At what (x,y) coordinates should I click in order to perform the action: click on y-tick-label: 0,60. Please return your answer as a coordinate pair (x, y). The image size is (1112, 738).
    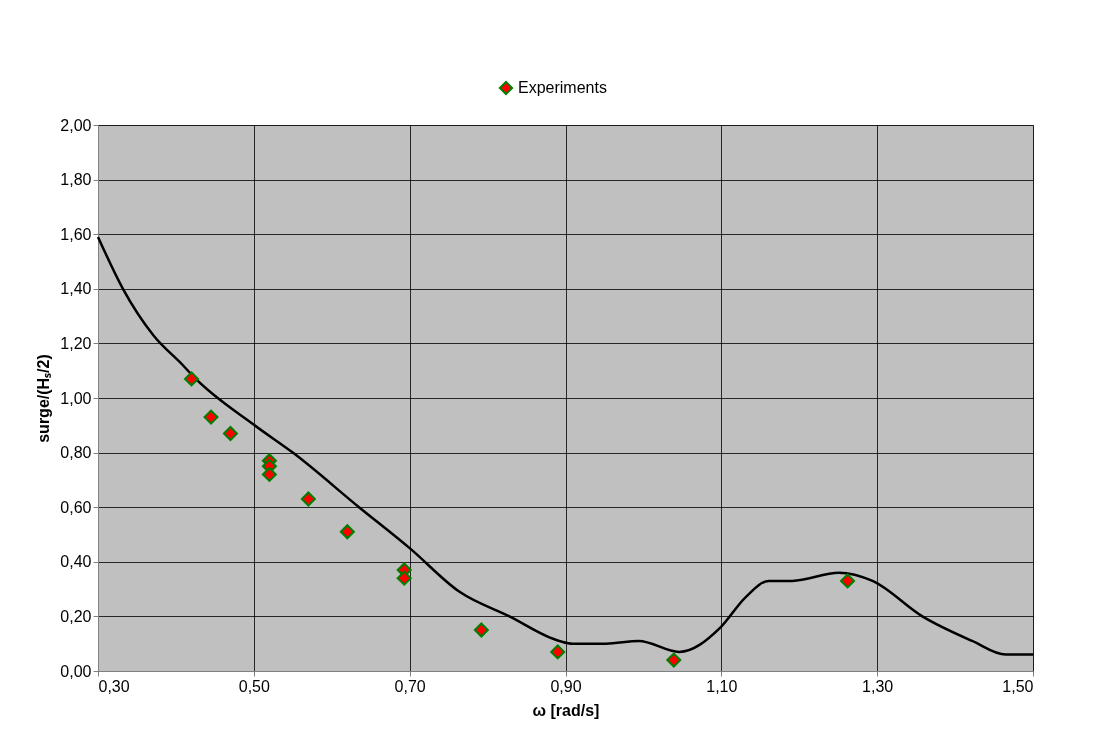
    Looking at the image, I should click on (76, 507).